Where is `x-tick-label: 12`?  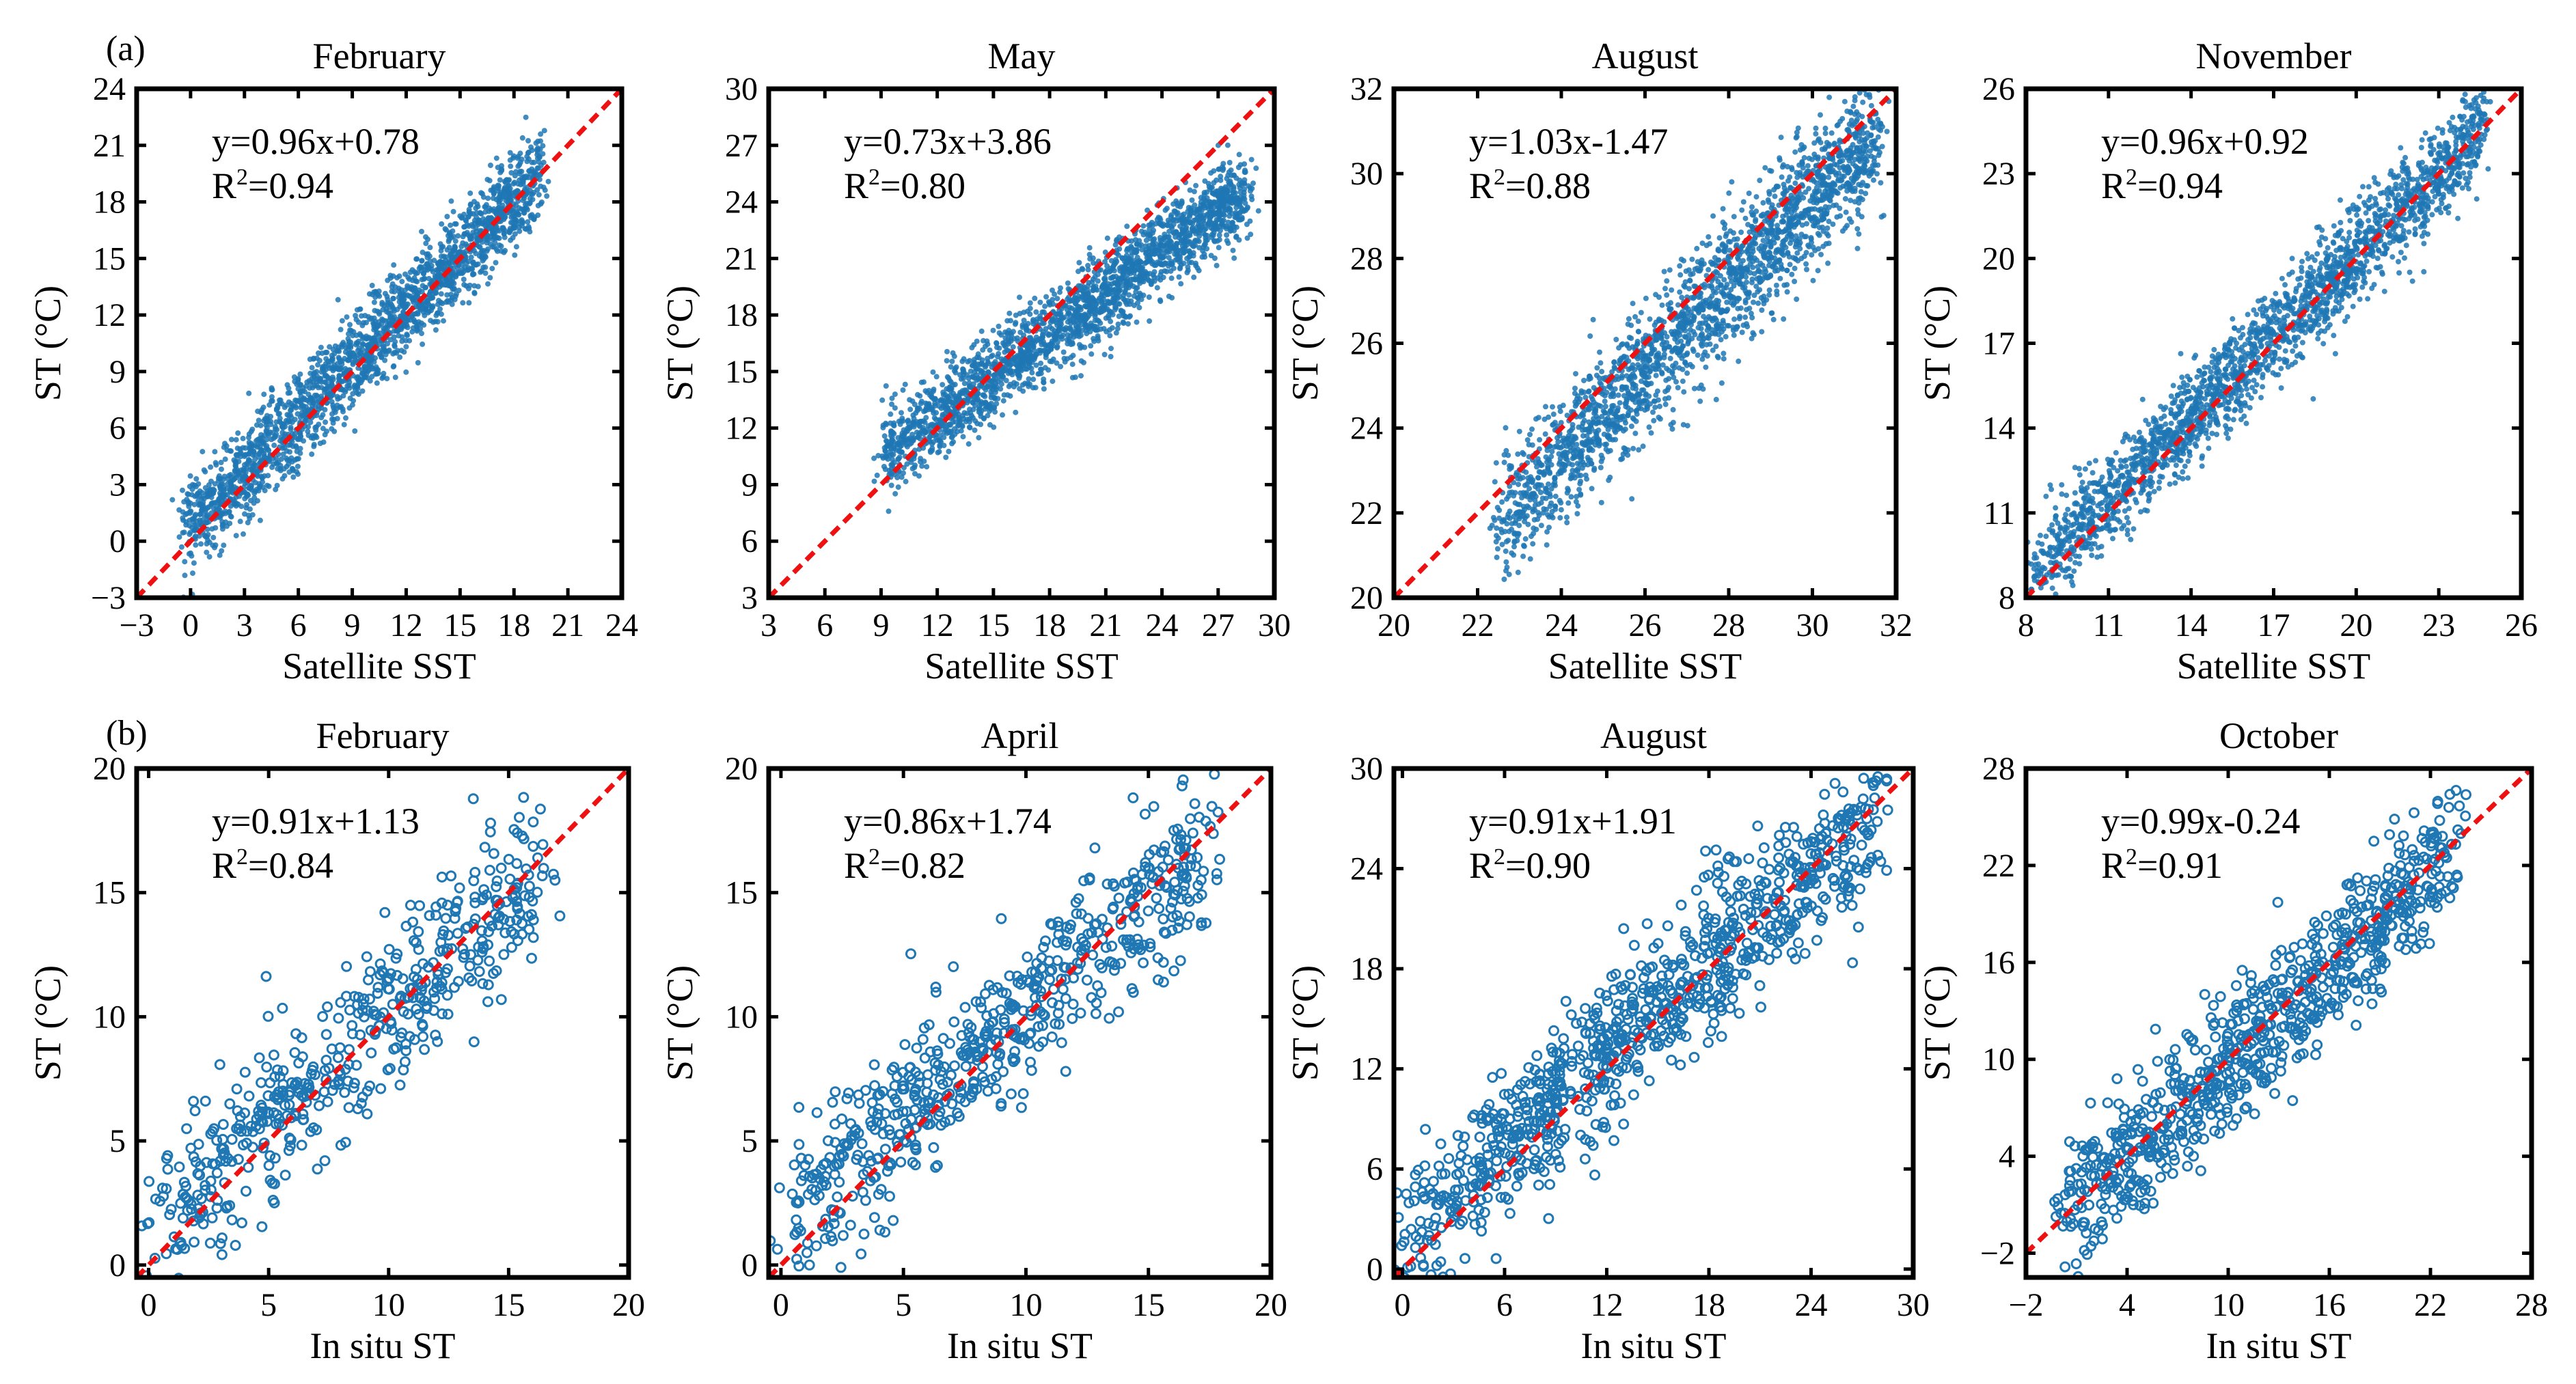 x-tick-label: 12 is located at coordinates (937, 625).